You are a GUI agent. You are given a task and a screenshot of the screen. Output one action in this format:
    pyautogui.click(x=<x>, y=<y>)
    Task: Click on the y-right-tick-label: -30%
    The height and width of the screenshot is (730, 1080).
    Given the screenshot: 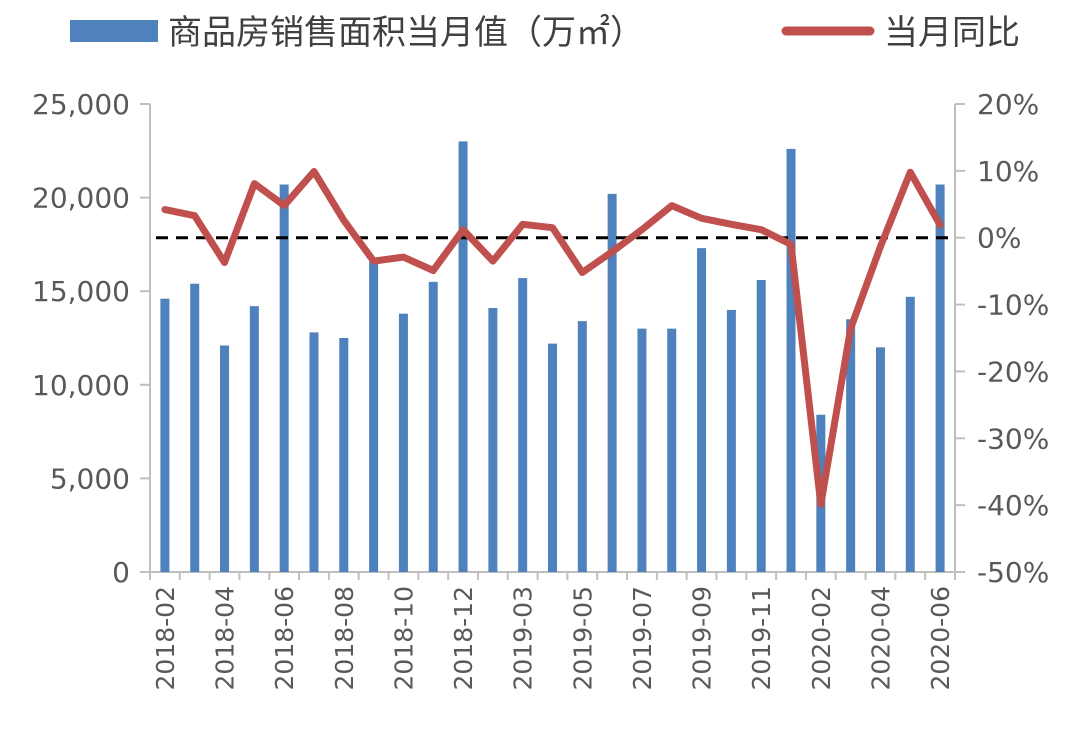 What is the action you would take?
    pyautogui.click(x=1013, y=438)
    